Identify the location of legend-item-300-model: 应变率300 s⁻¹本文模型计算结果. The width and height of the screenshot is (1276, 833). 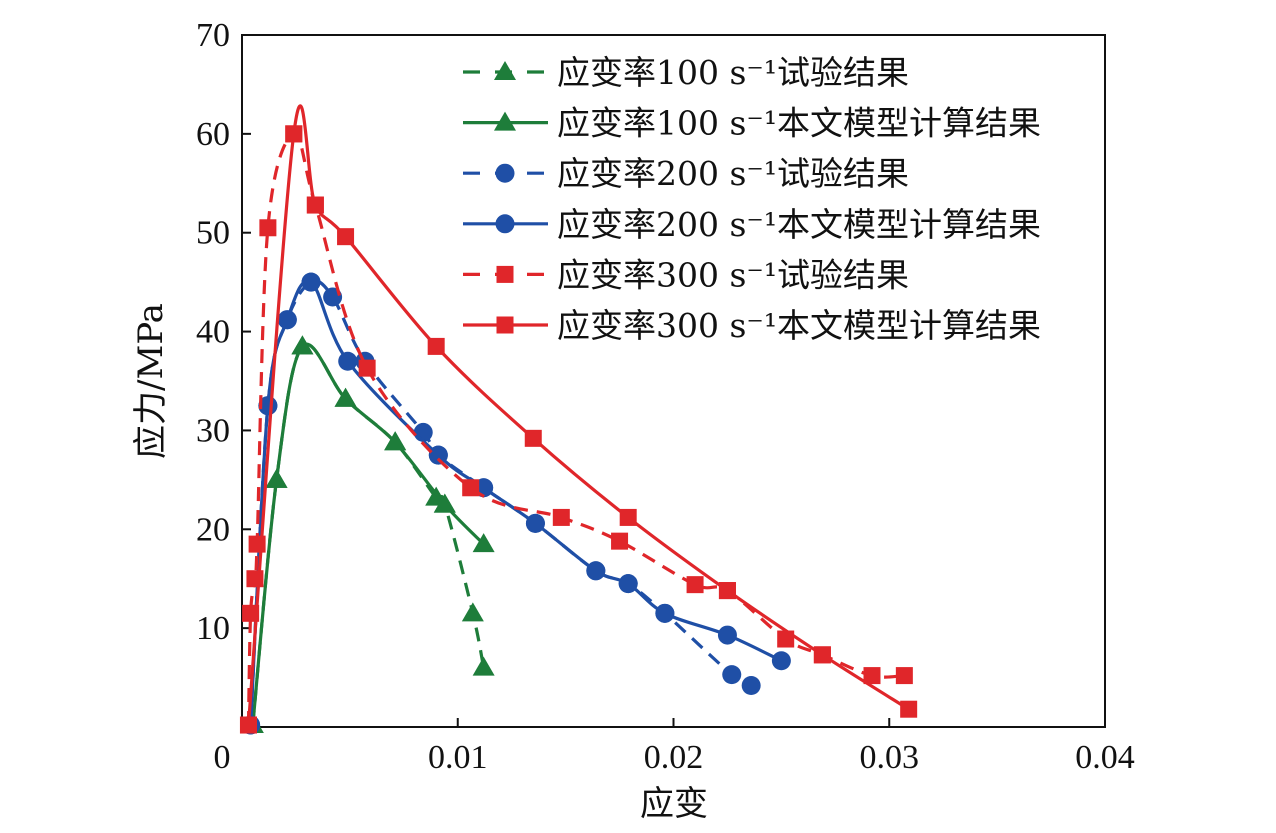
(752, 325).